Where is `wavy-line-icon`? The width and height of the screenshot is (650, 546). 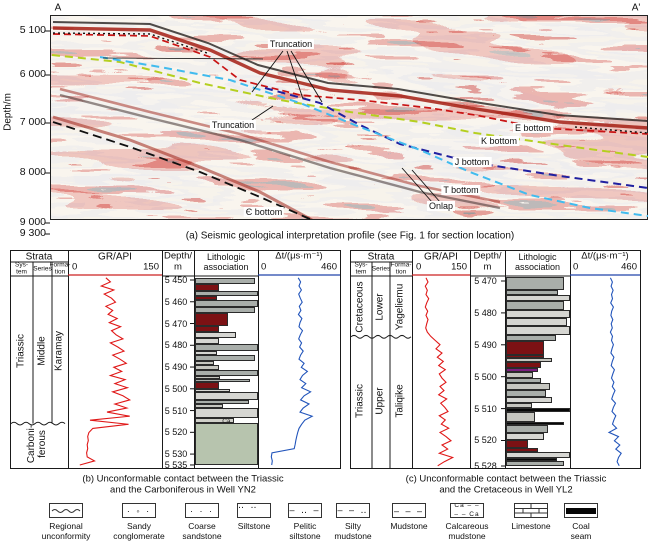
wavy-line-icon is located at coordinates (66, 511).